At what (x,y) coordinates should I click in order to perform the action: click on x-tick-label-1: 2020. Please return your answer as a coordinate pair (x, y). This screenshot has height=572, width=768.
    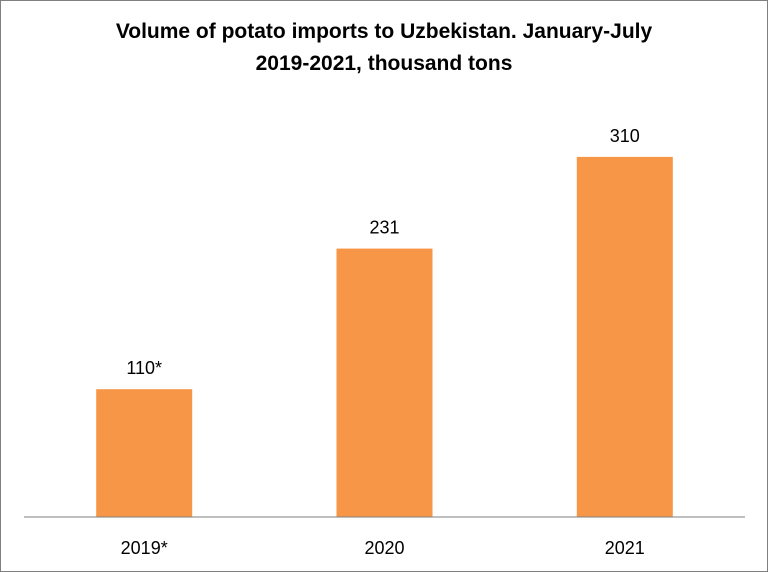
    Looking at the image, I should click on (384, 548).